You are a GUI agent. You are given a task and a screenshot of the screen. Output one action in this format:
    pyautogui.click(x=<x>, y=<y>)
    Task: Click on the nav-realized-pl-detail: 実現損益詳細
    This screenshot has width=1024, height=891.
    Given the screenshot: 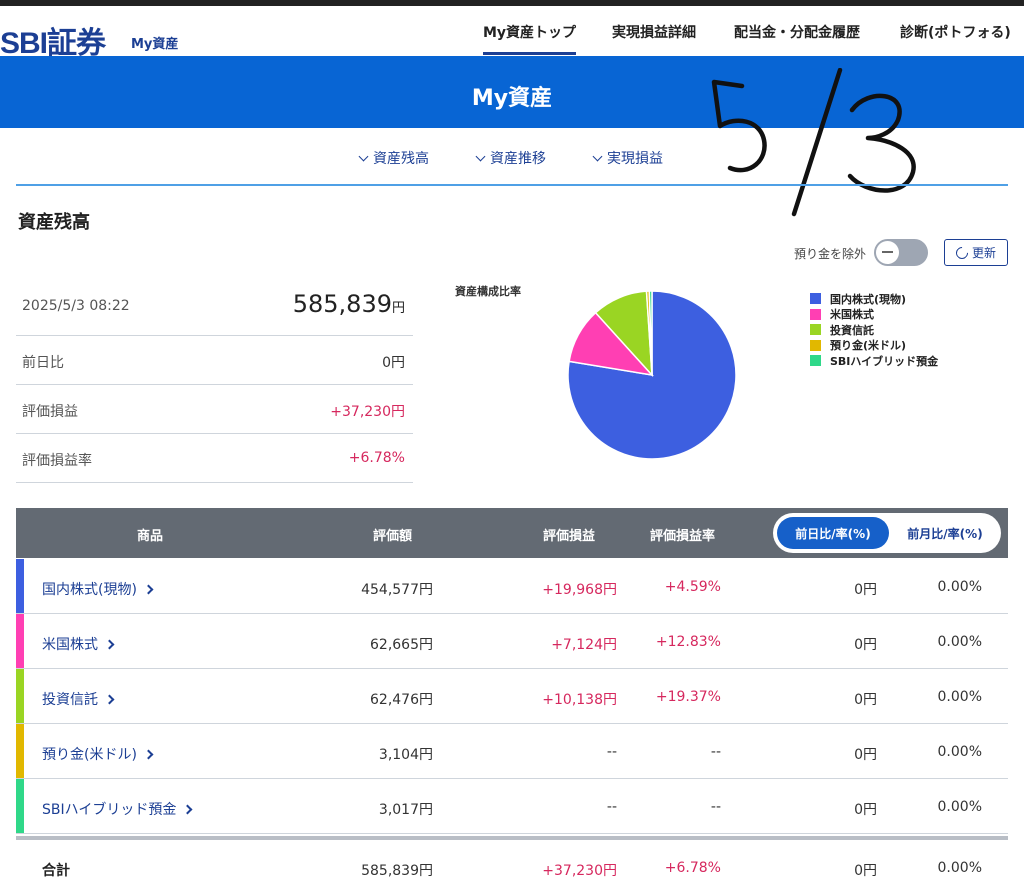 What is the action you would take?
    pyautogui.click(x=654, y=33)
    